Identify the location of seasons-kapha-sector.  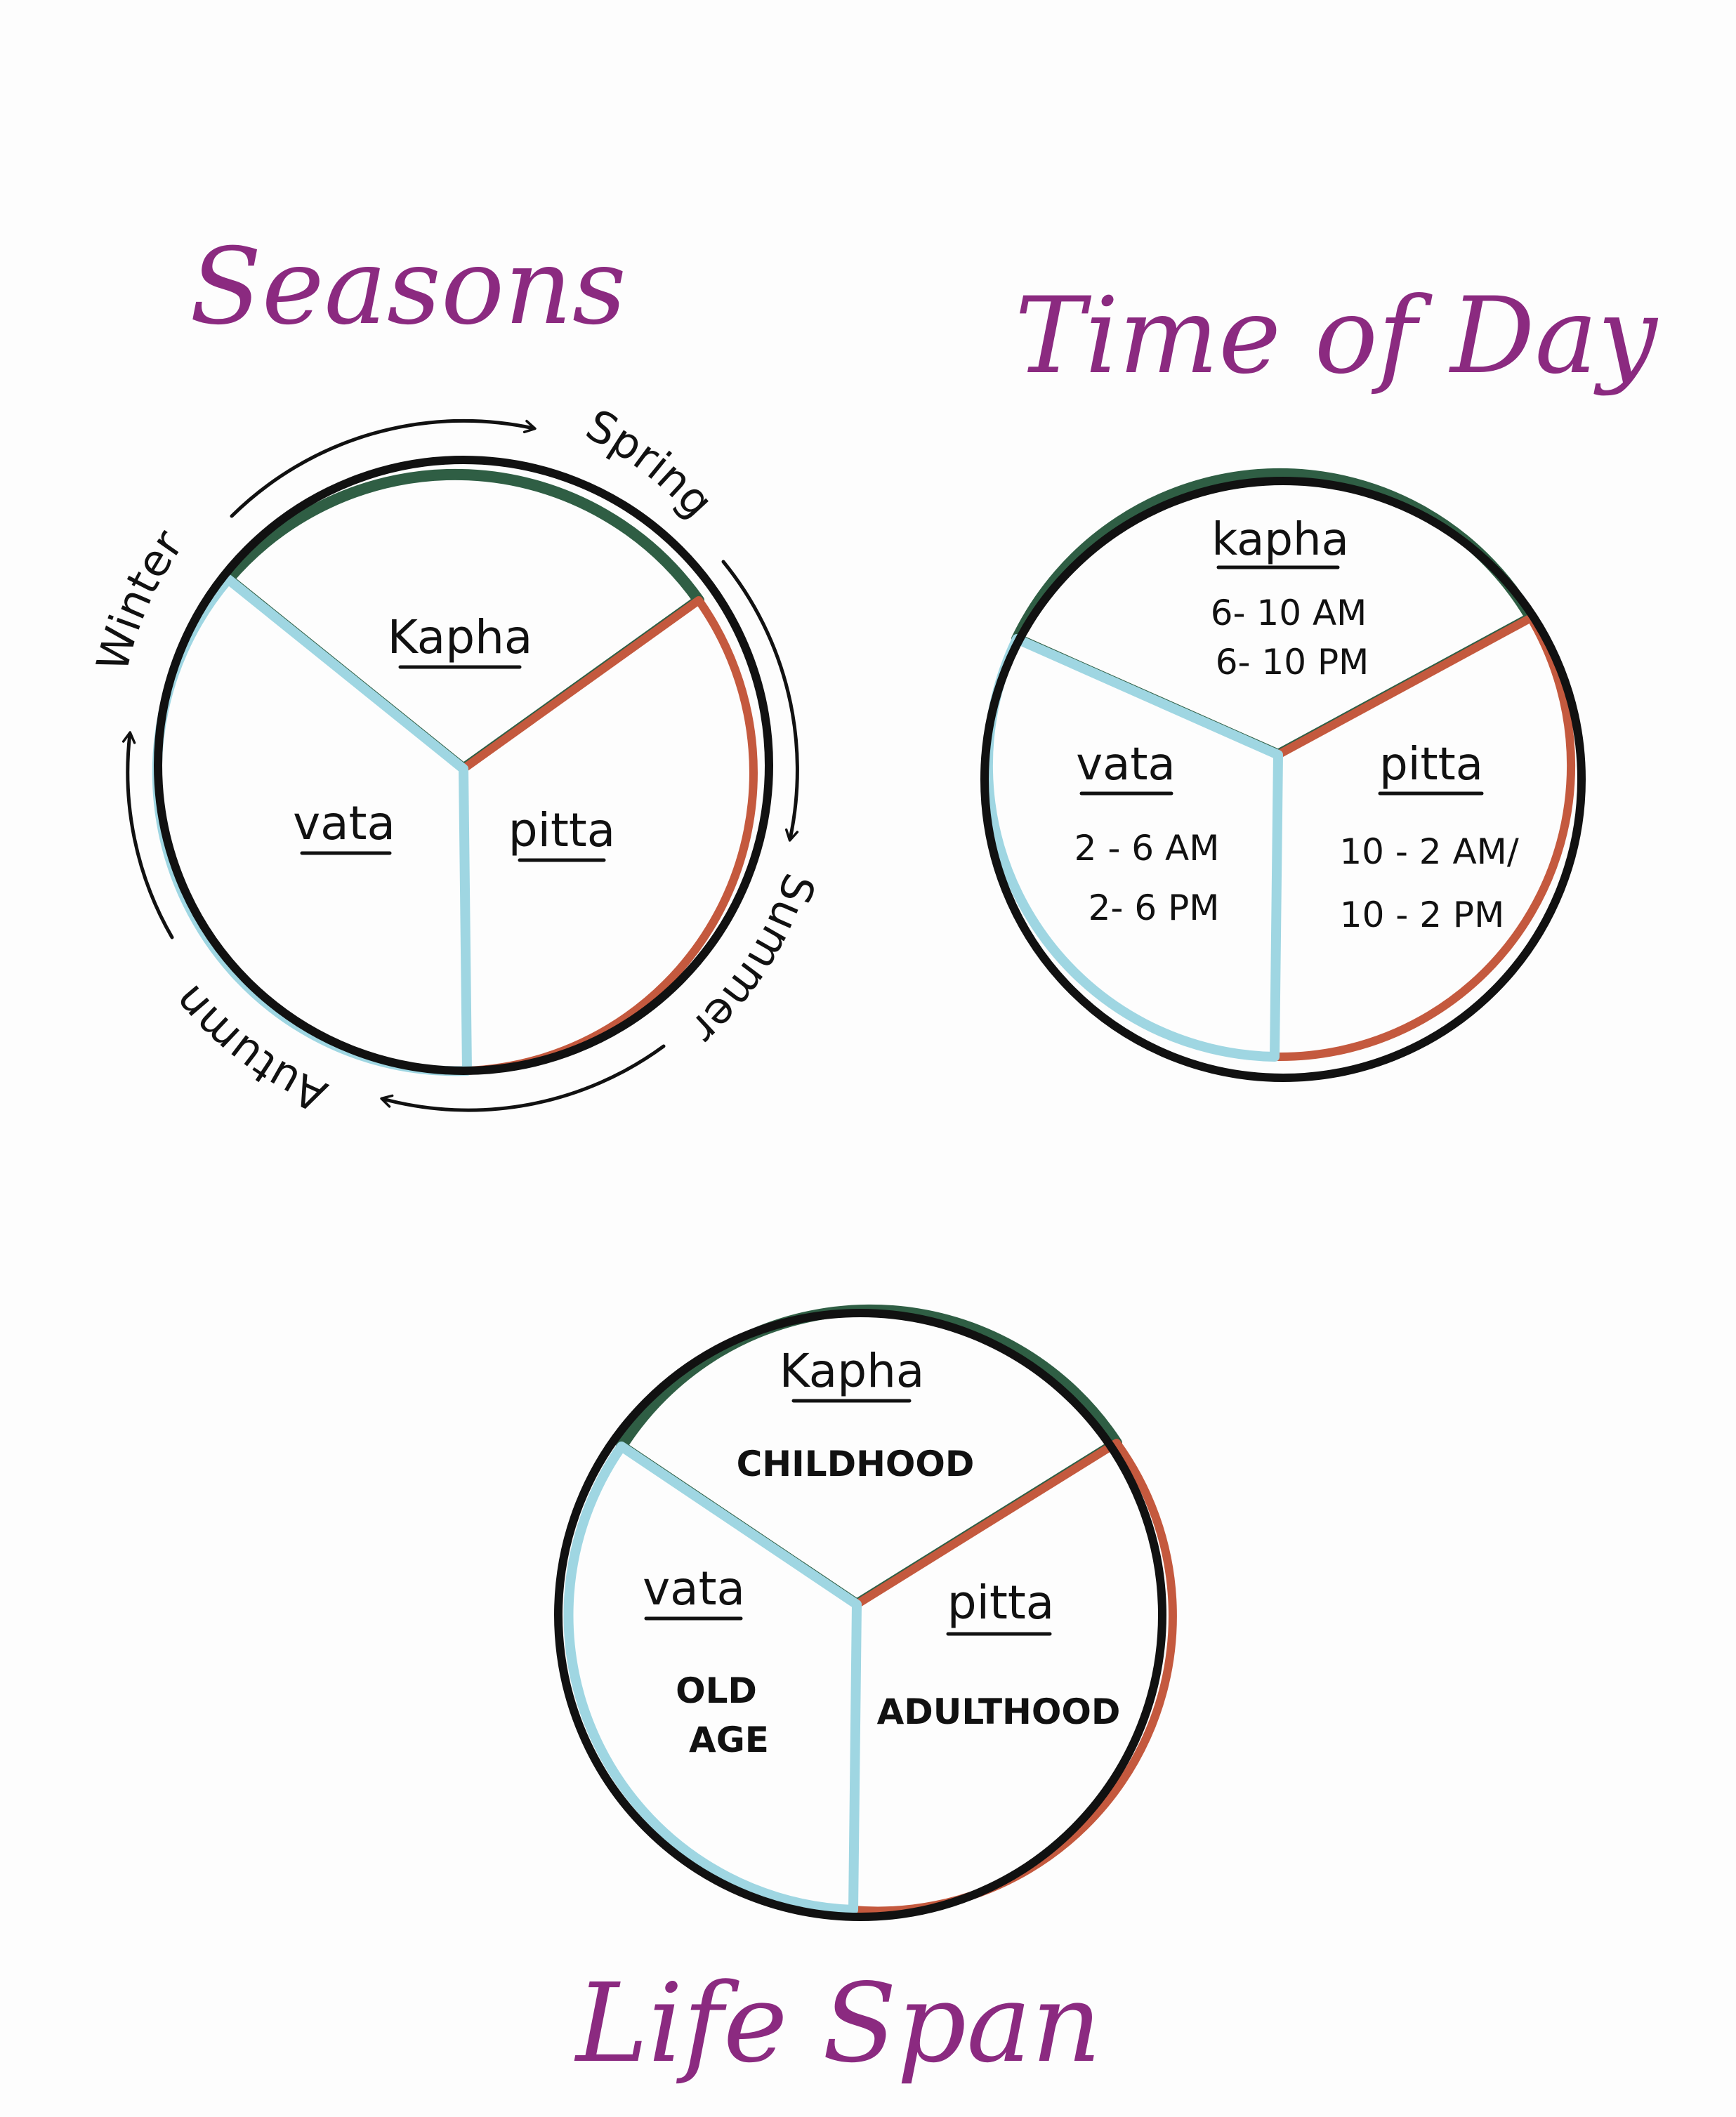
(463, 621).